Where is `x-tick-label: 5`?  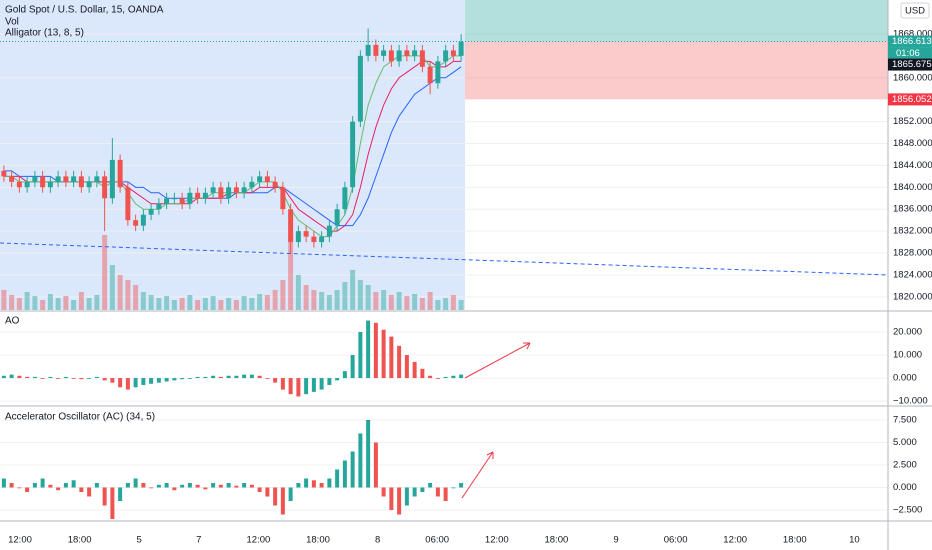
x-tick-label: 5 is located at coordinates (139, 540).